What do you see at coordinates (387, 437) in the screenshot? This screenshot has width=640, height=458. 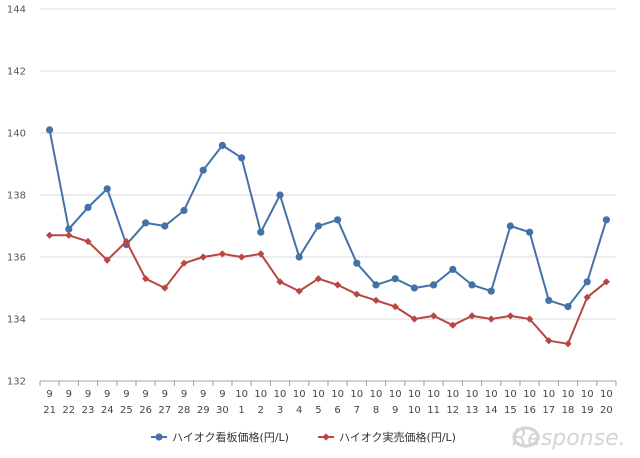 I see `legend-item-2: ハイオク実売価格(円/L)` at bounding box center [387, 437].